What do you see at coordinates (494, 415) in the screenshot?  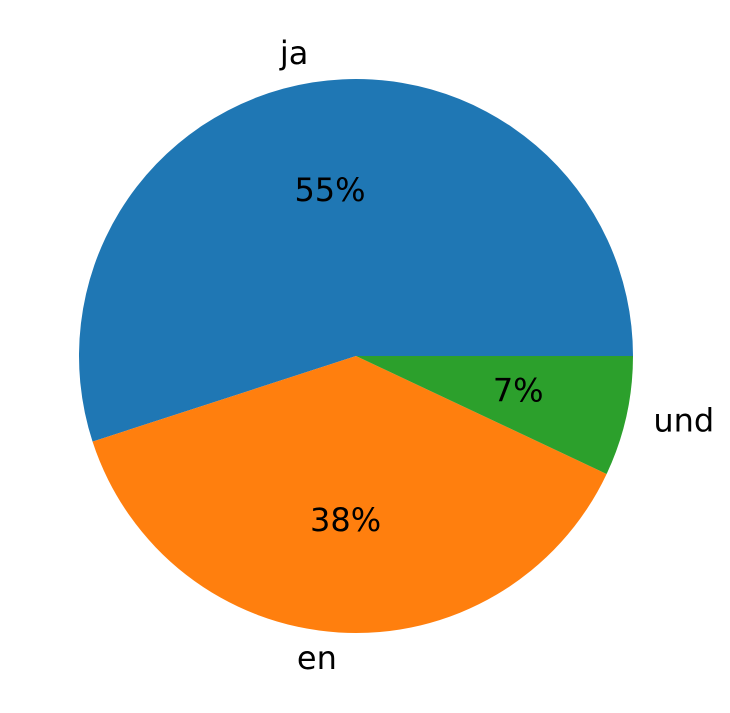 I see `pie-slice` at bounding box center [494, 415].